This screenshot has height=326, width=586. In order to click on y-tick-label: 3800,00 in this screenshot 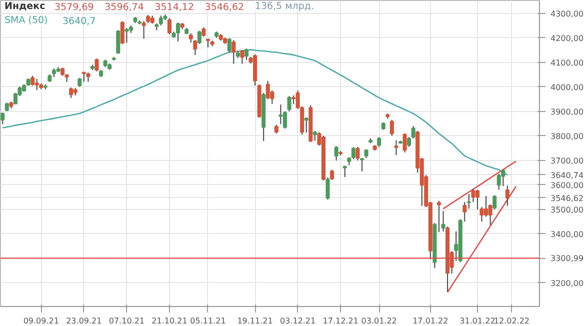, I will do `click(567, 136)`.